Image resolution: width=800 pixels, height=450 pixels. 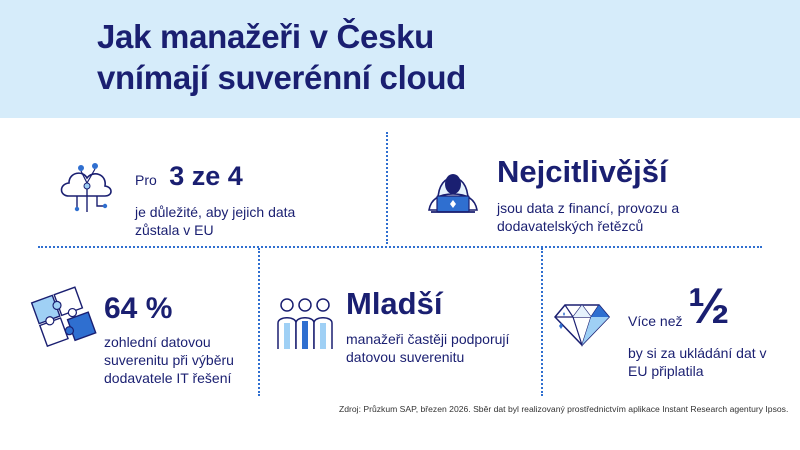 I want to click on divider-bottom-left, so click(x=259, y=322).